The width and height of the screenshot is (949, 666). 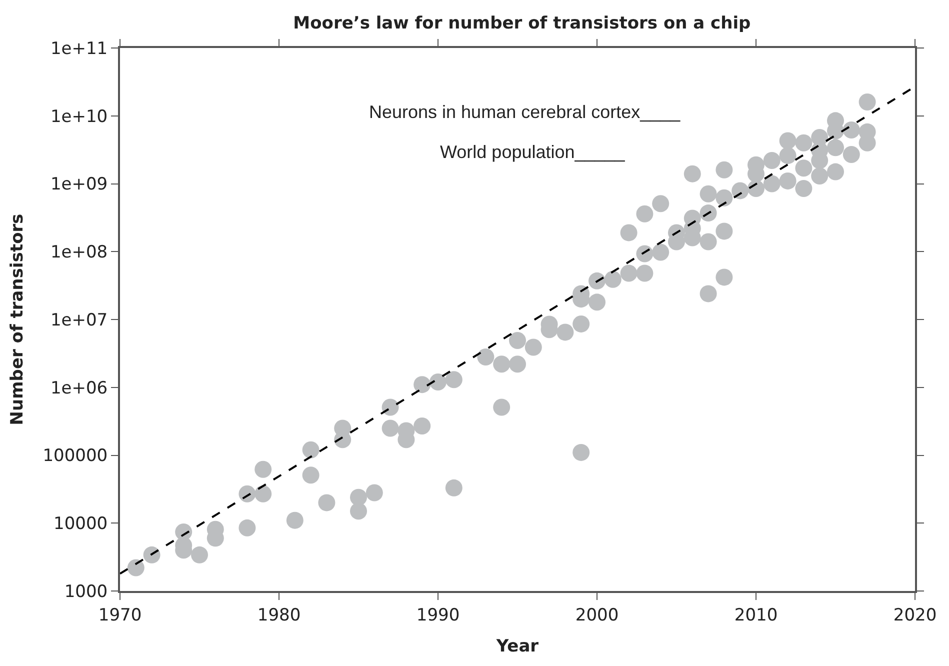 I want to click on y-tick-label: 10000, so click(x=81, y=524).